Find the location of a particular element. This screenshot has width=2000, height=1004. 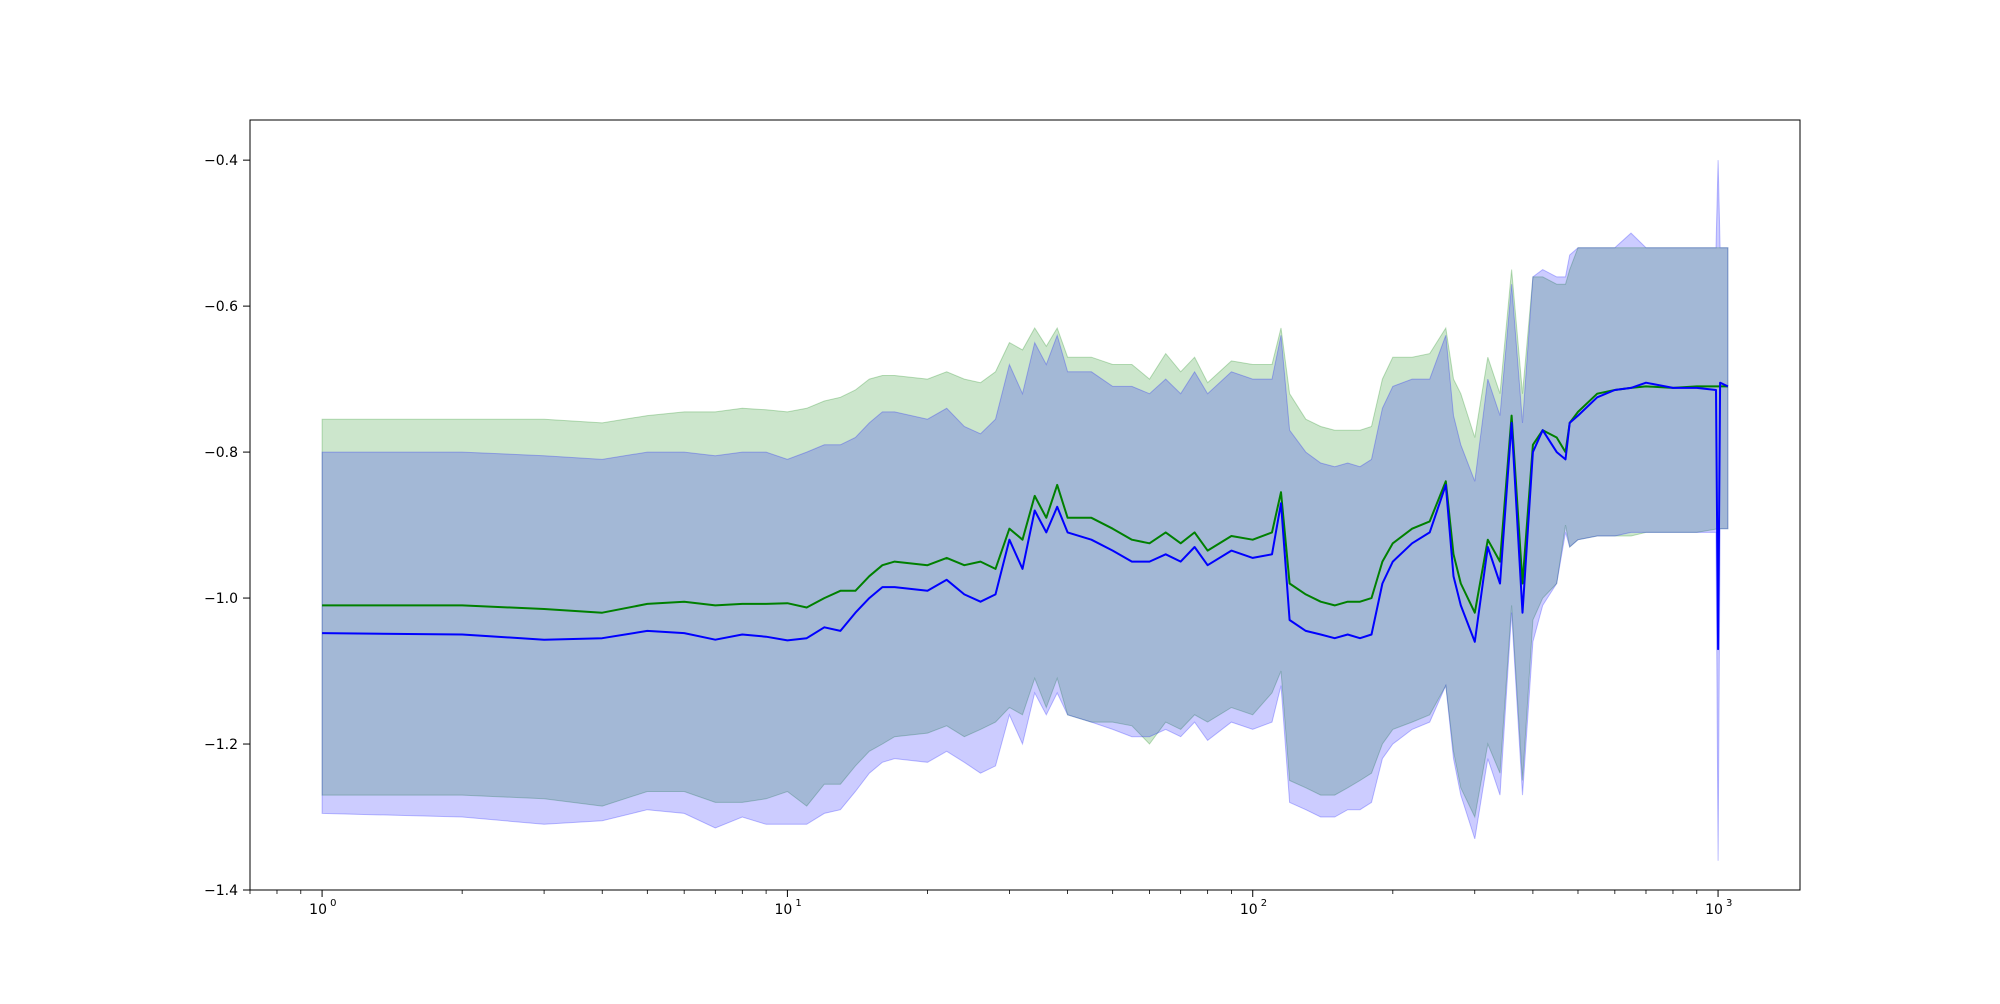

x-tick-exponent: 2 is located at coordinates (1264, 903).